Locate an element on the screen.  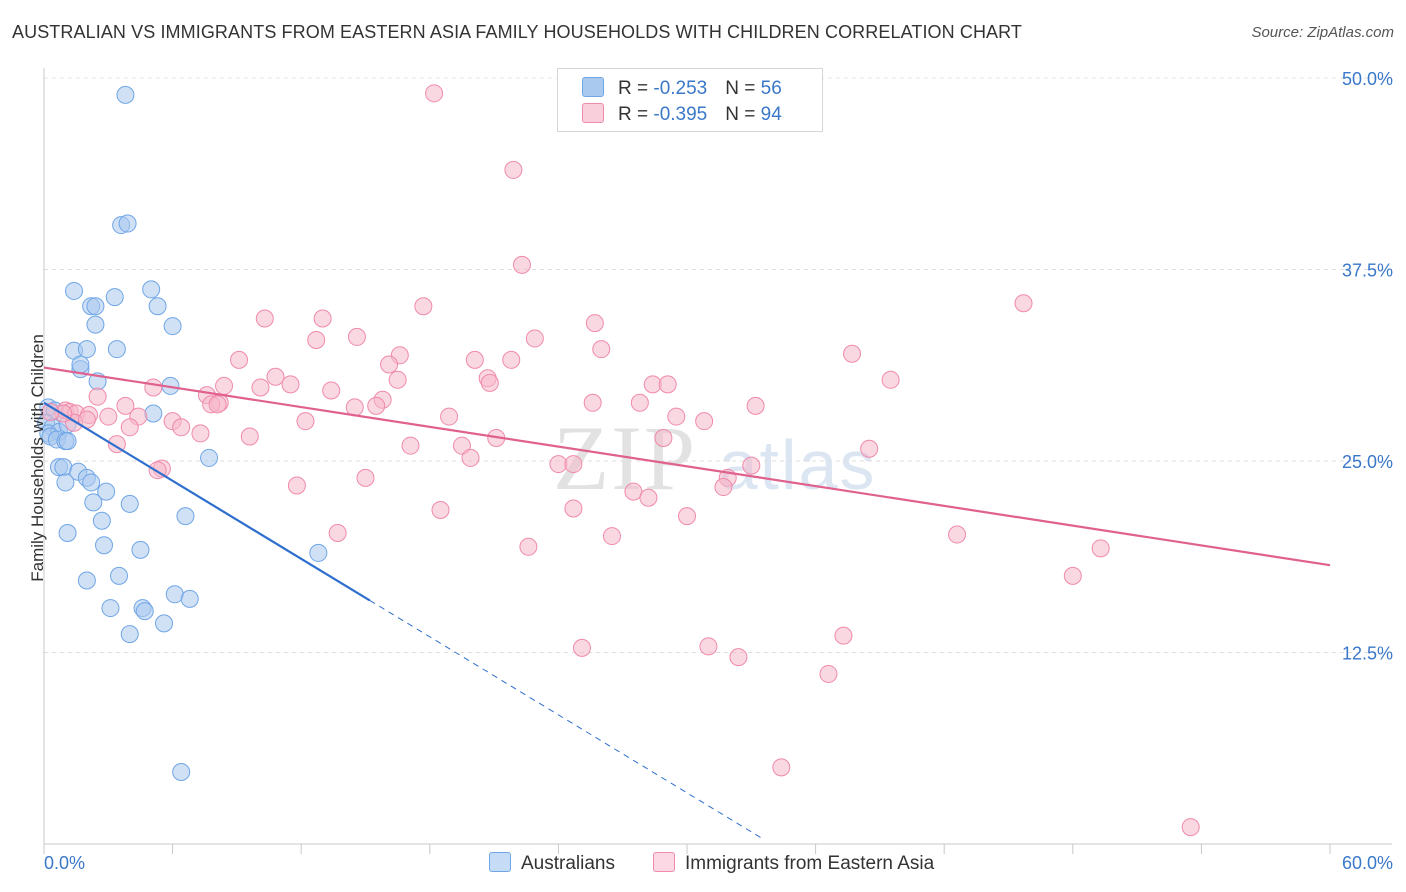
source-label: Source: ZipAtlas.com is located at coordinates (1322, 32).